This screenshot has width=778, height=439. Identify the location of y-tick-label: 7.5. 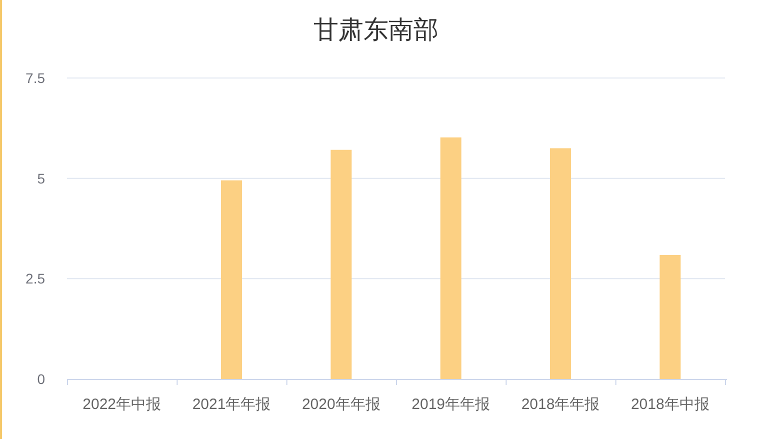
(36, 78).